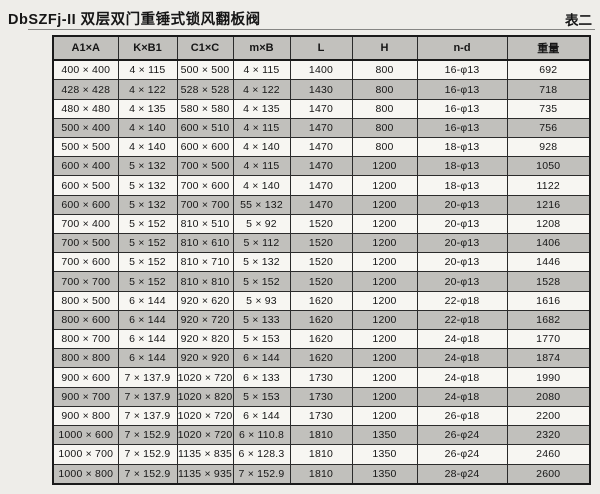 The image size is (600, 494). Describe the element at coordinates (134, 20) in the screenshot. I see `page-title: DbSZFj-II 双层双门重锤式锁风翻板阀` at that location.